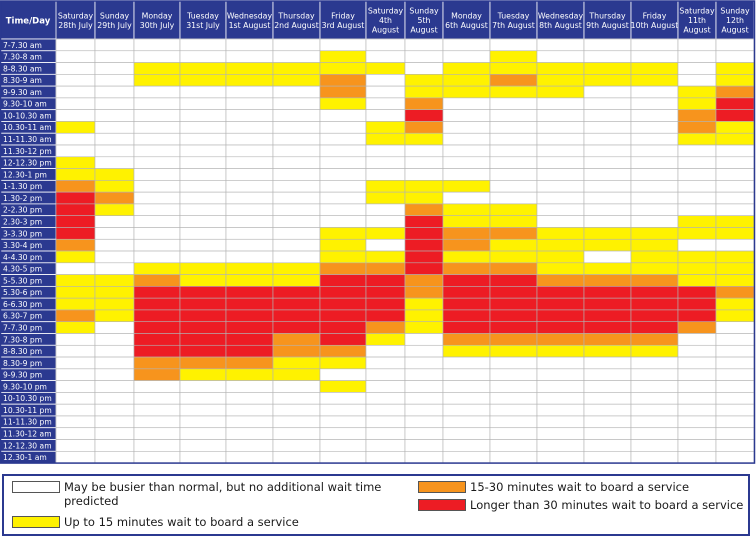 The image size is (756, 542). Describe the element at coordinates (75, 25) in the screenshot. I see `day-header-label: 28th July` at that location.